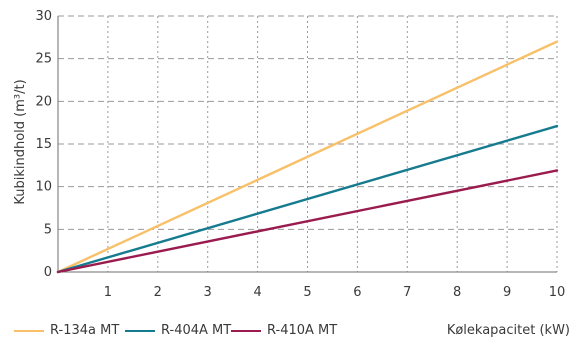 This screenshot has width=576, height=344. I want to click on y-tick-labels: 0 5 10 15 20 25 30, so click(43, 144).